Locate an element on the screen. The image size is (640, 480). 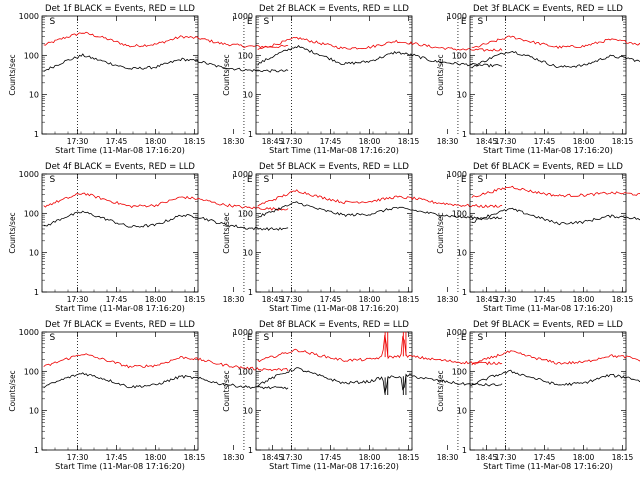
panel-title: Det 4f BLACK = Events, RED = LLD is located at coordinates (120, 167).